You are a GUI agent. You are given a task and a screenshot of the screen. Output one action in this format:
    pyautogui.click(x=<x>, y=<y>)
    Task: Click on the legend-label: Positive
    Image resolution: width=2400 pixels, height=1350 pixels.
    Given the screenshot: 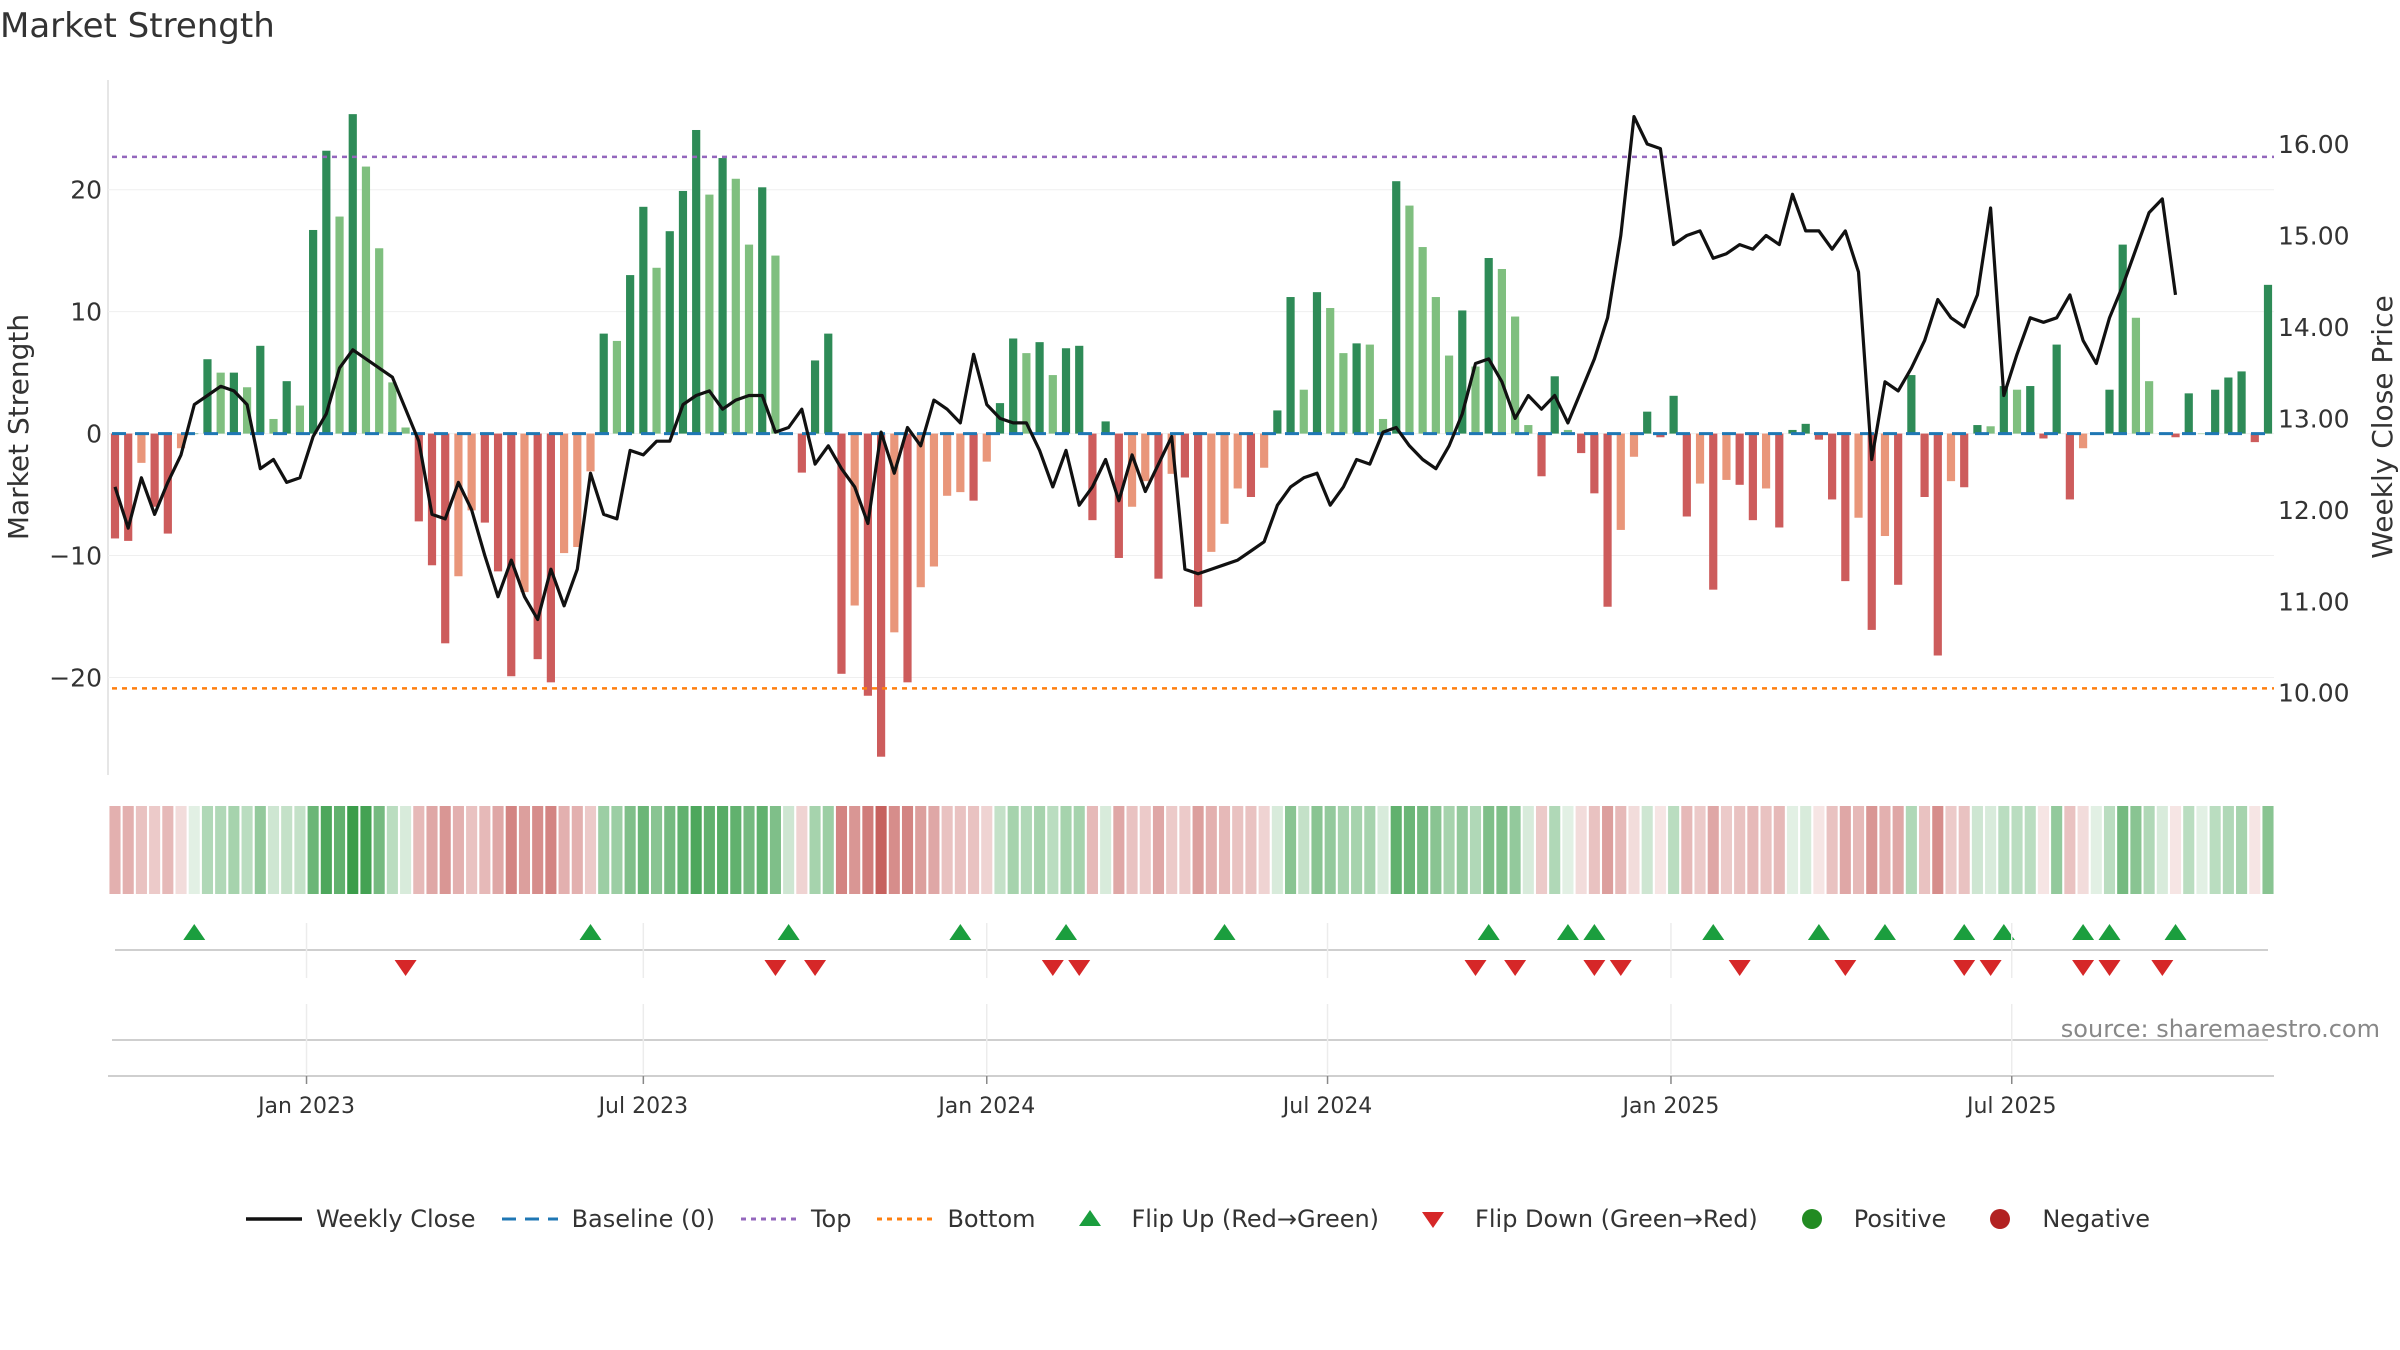 What is the action you would take?
    pyautogui.click(x=1900, y=1219)
    